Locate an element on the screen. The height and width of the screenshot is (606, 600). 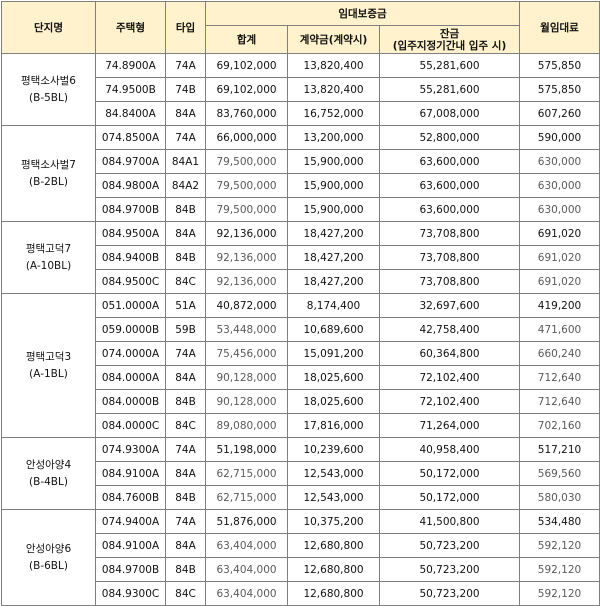
contract-cell: 18,025,600 is located at coordinates (333, 401).